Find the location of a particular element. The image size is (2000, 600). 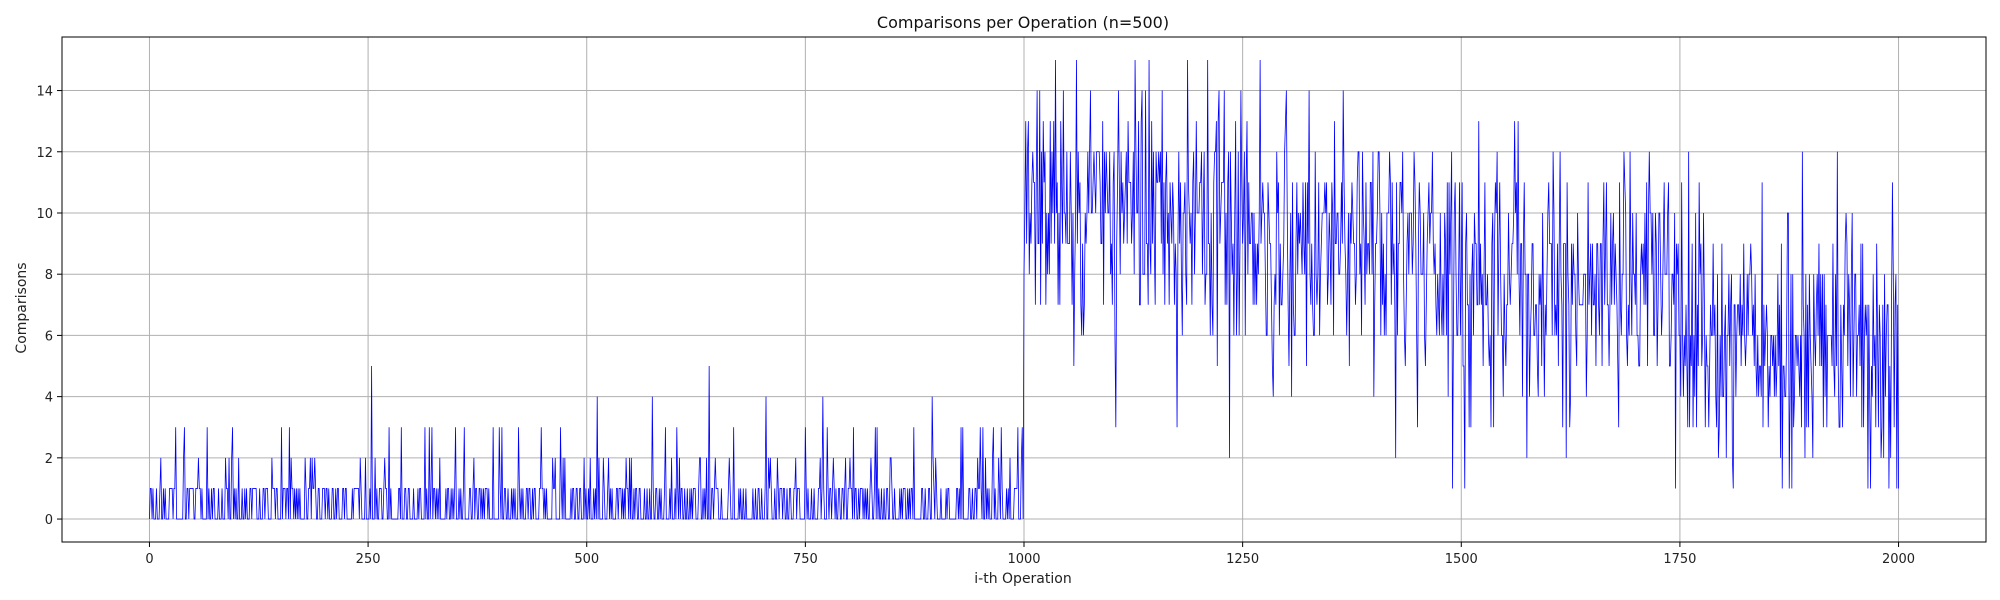

y-axis-ticks: 0 2 4 6 8 10 12 14 is located at coordinates (49, 306).